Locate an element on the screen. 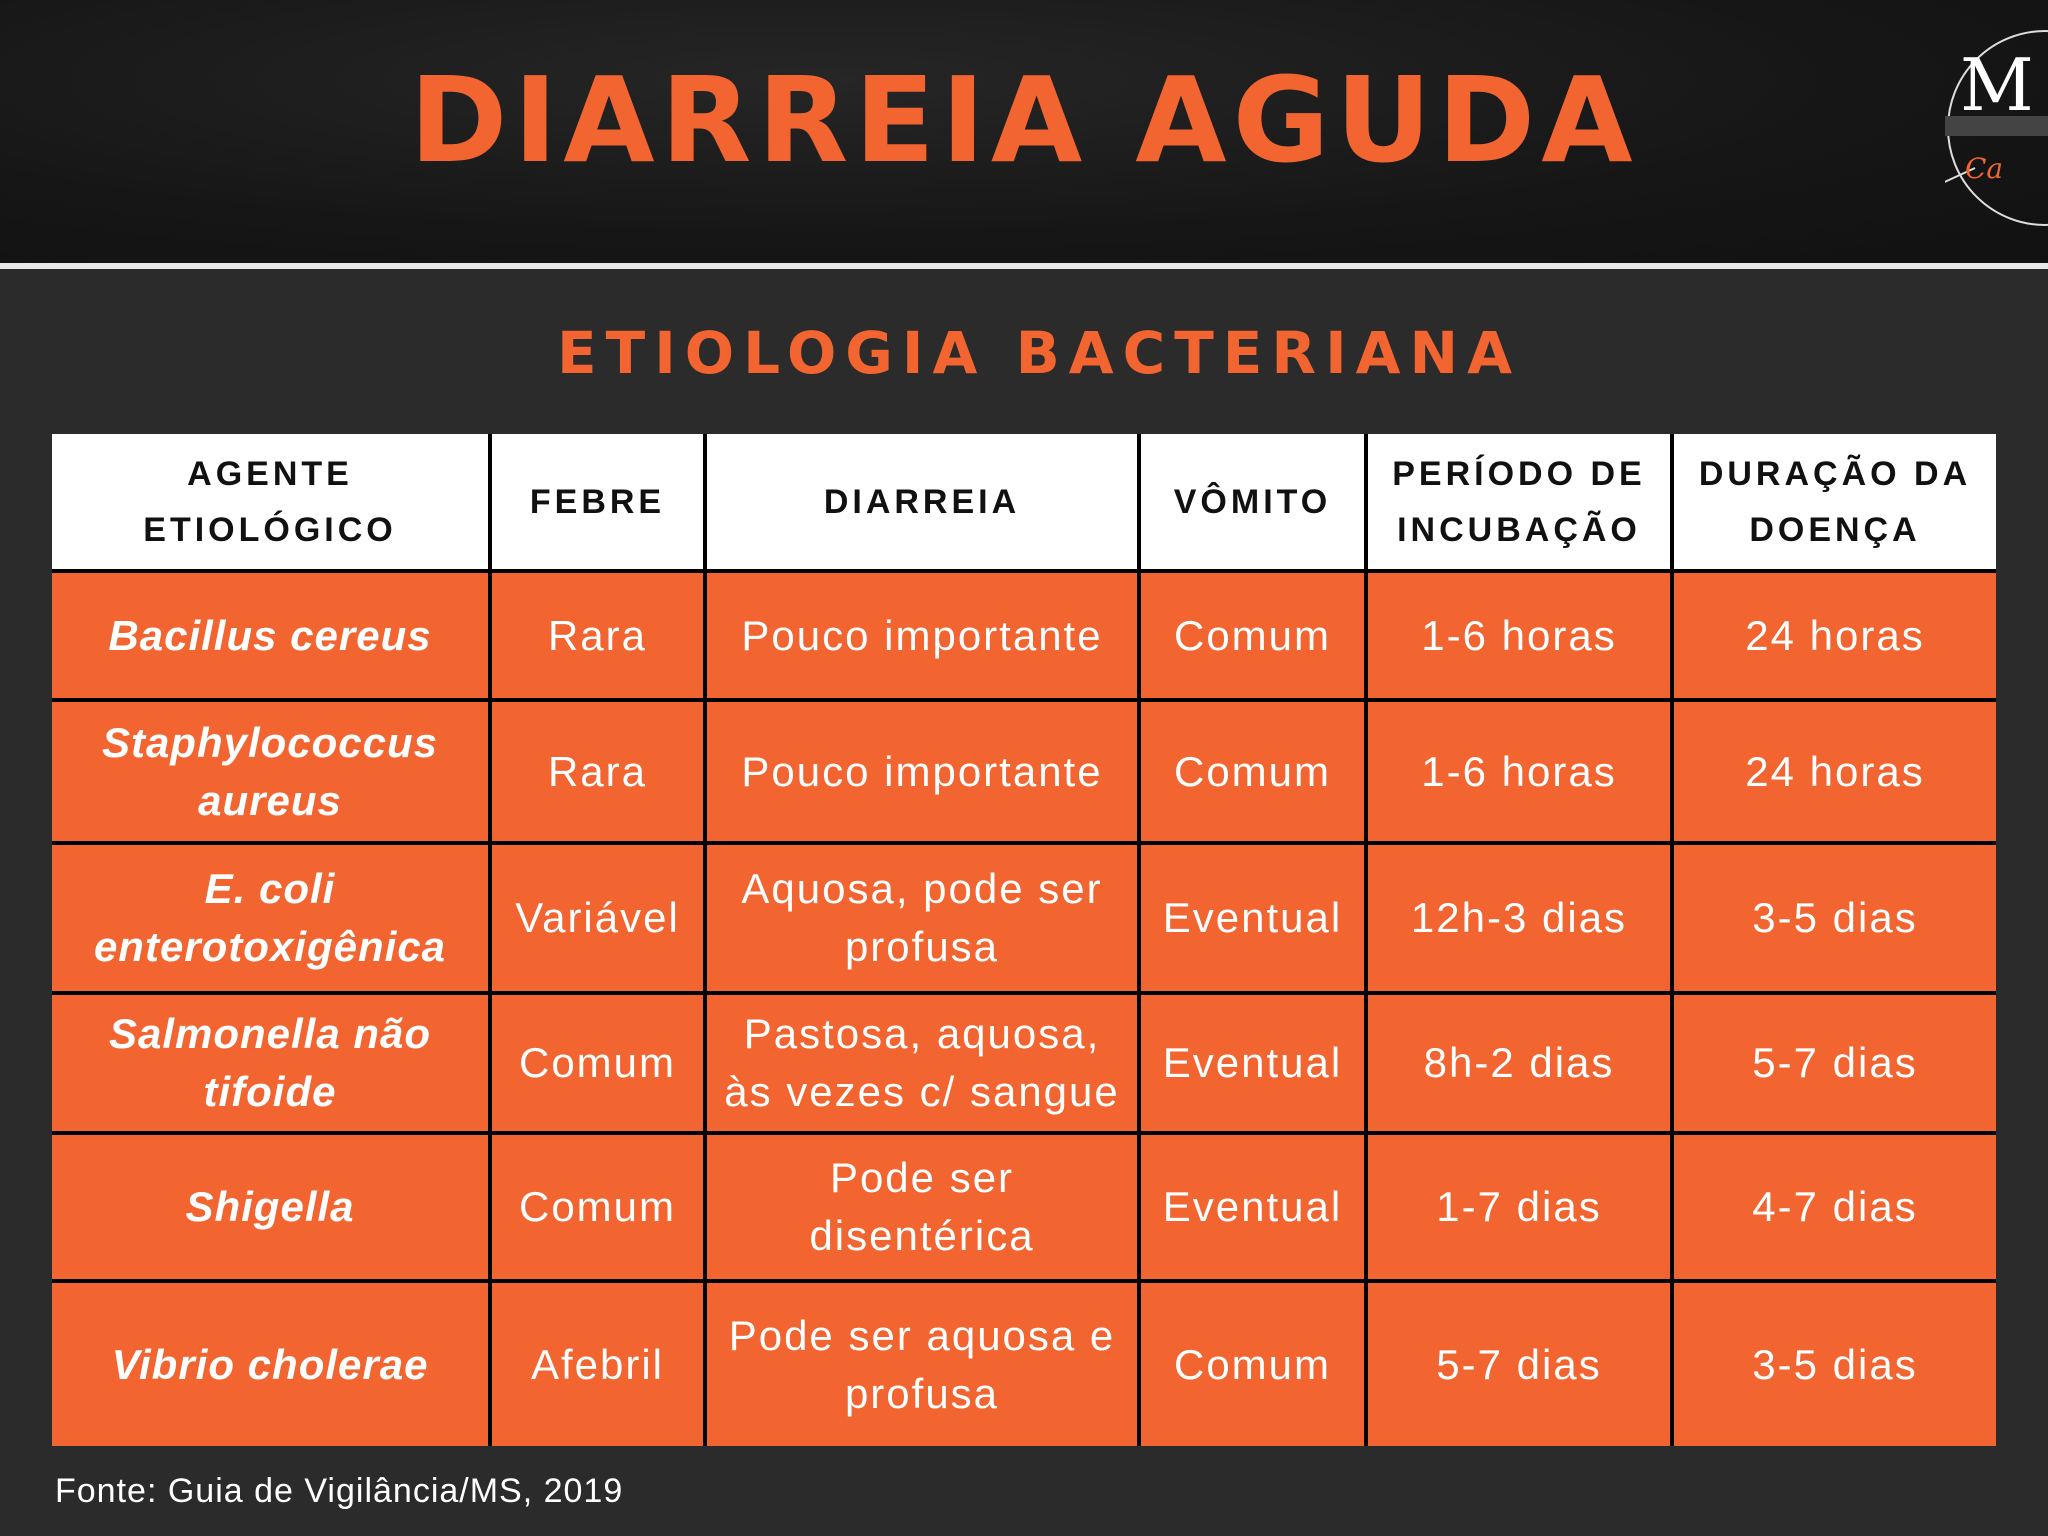 This screenshot has height=1536, width=2048. header-vomit: VÔMITO is located at coordinates (1252, 502).